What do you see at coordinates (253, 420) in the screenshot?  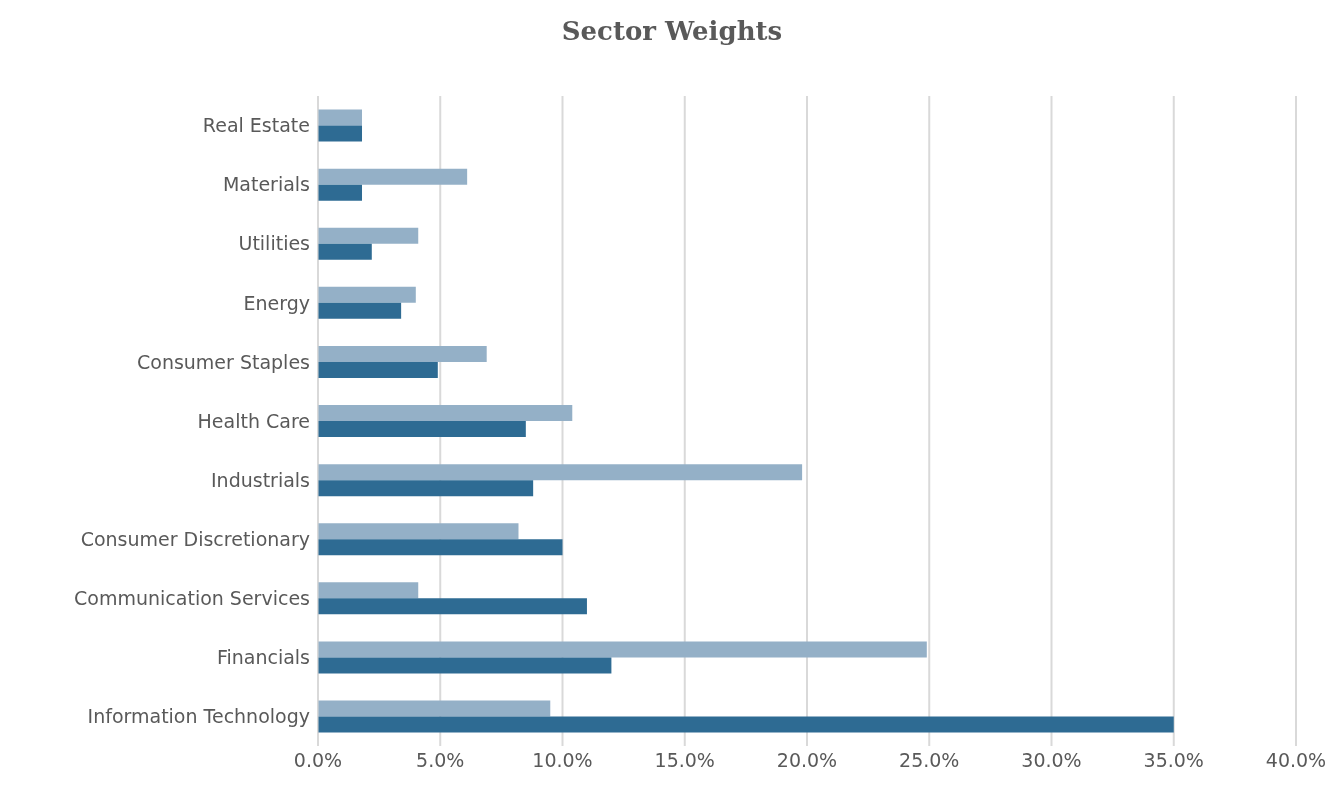 I see `y-tick-label: Health Care` at bounding box center [253, 420].